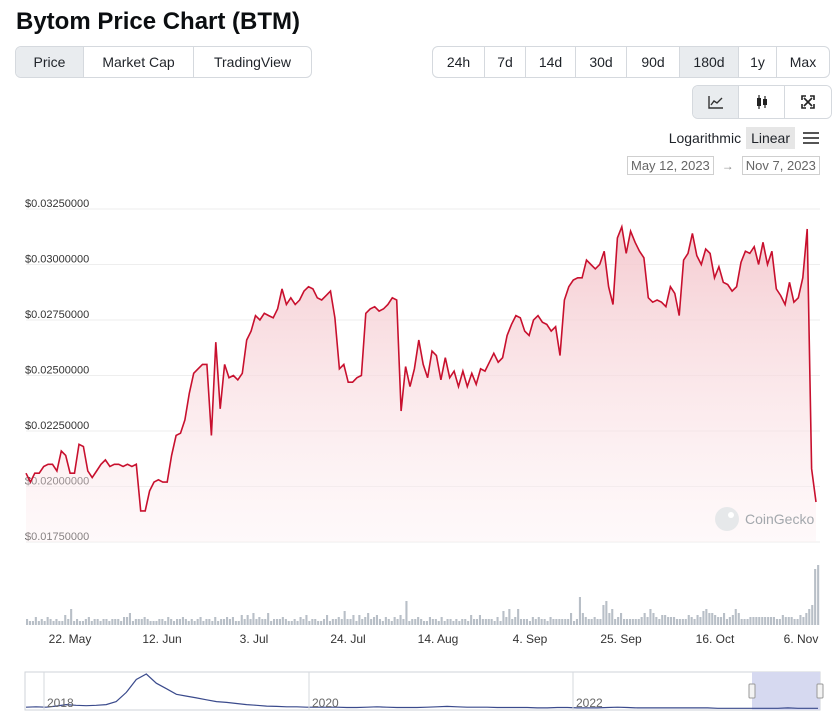 Image resolution: width=837 pixels, height=728 pixels. I want to click on tab-price: Price, so click(50, 62).